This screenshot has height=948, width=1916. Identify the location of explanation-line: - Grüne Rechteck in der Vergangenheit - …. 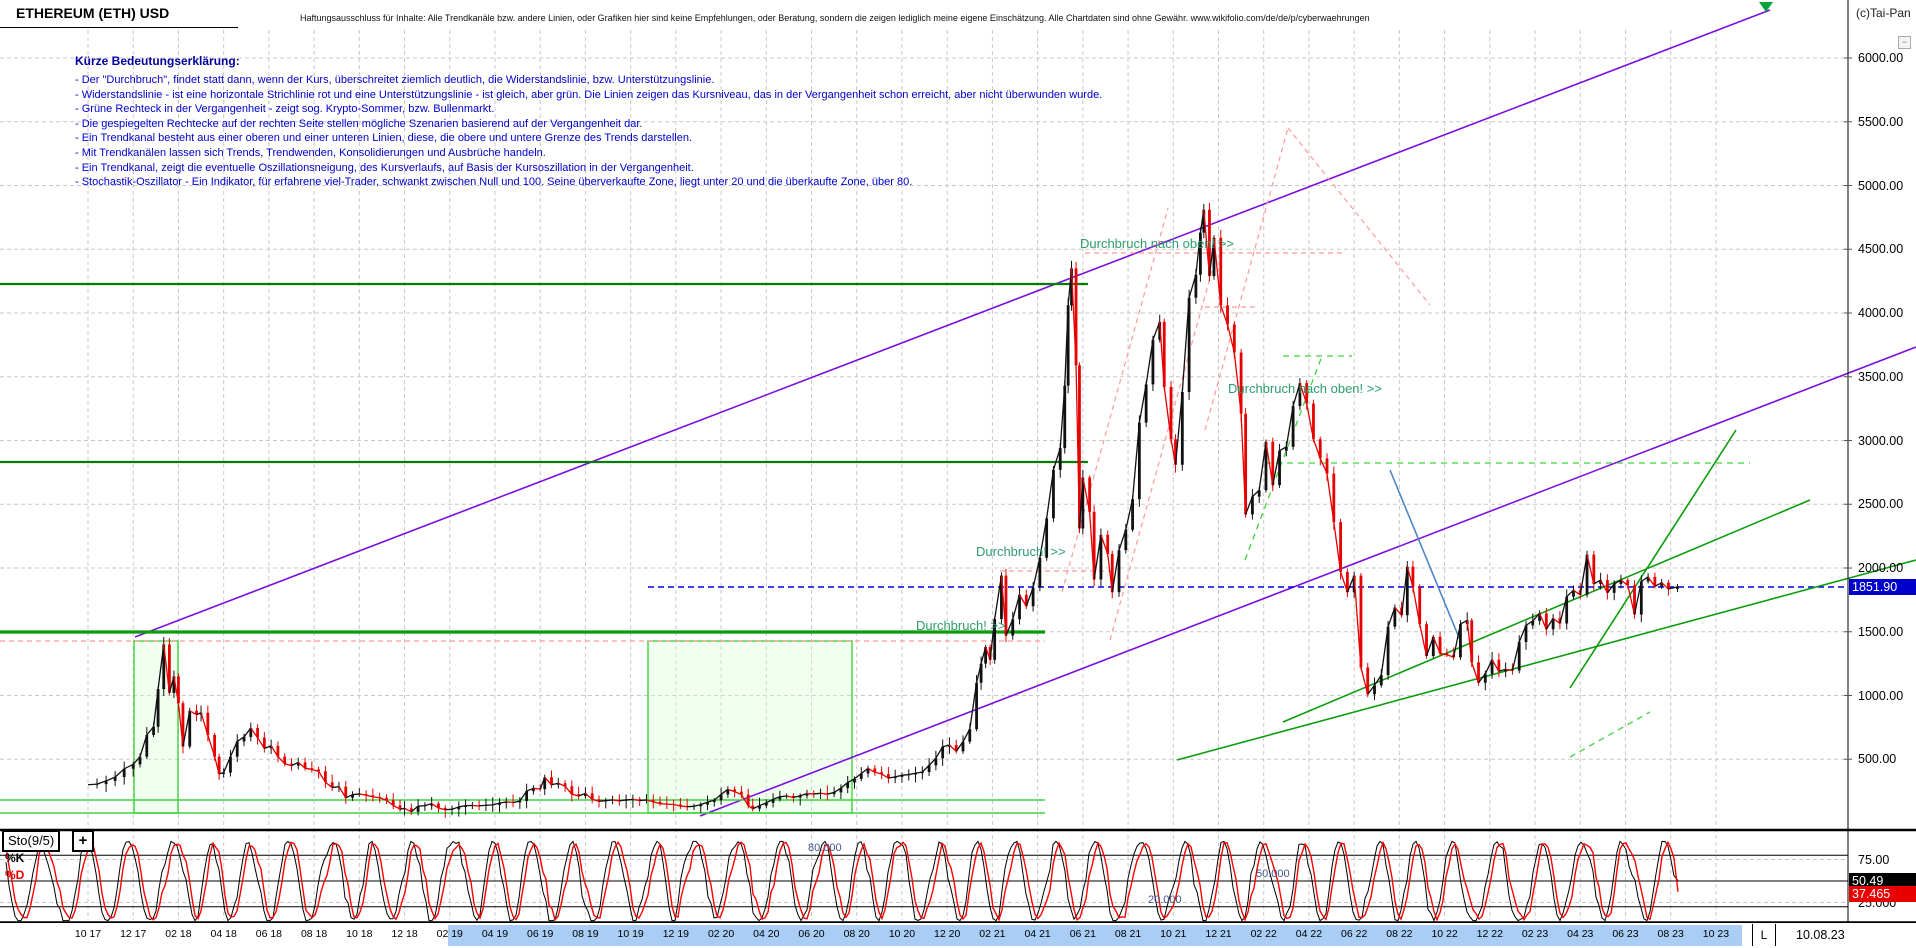
(285, 109).